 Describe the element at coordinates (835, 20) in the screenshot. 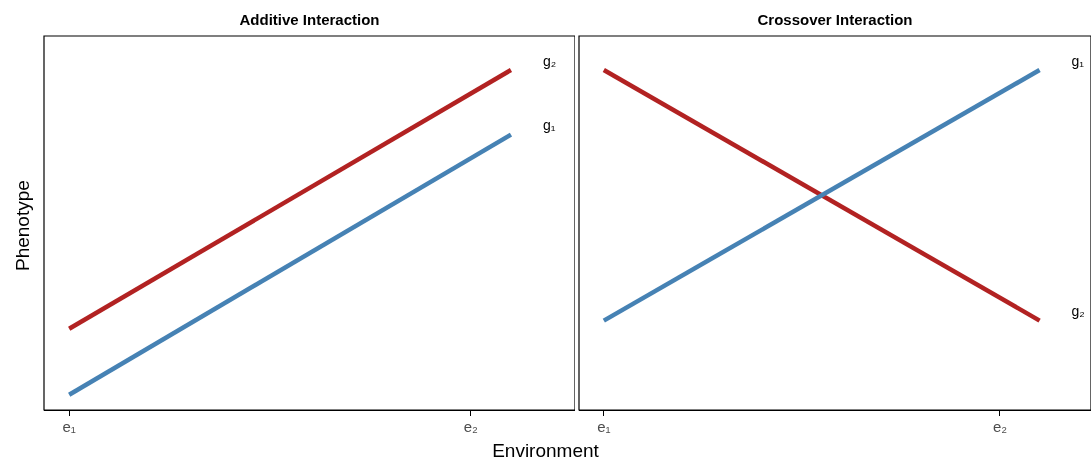

I see `chart-title: Crossover Interaction` at that location.